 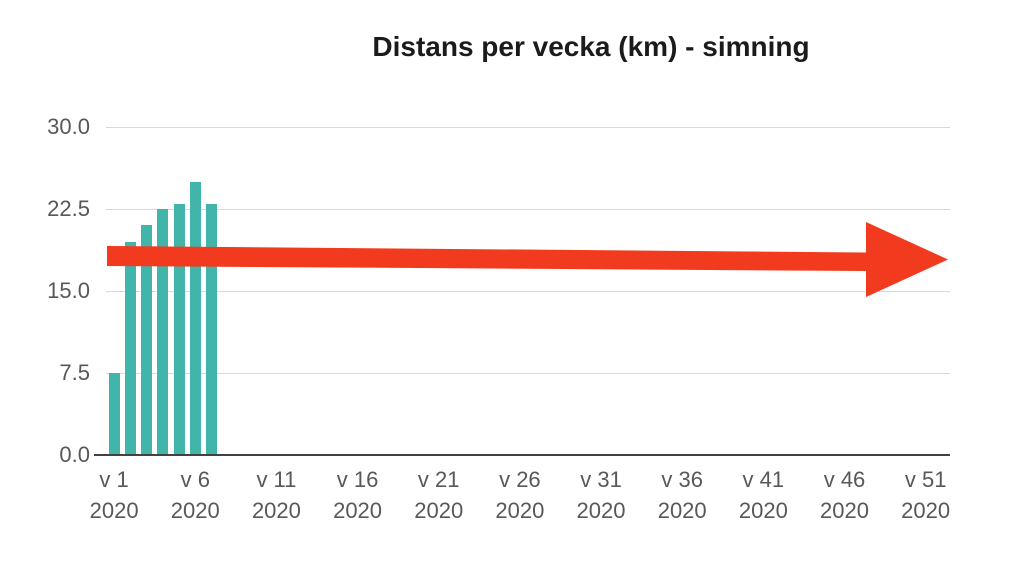 What do you see at coordinates (358, 495) in the screenshot?
I see `x-tick-label-week-16: v 16 2020` at bounding box center [358, 495].